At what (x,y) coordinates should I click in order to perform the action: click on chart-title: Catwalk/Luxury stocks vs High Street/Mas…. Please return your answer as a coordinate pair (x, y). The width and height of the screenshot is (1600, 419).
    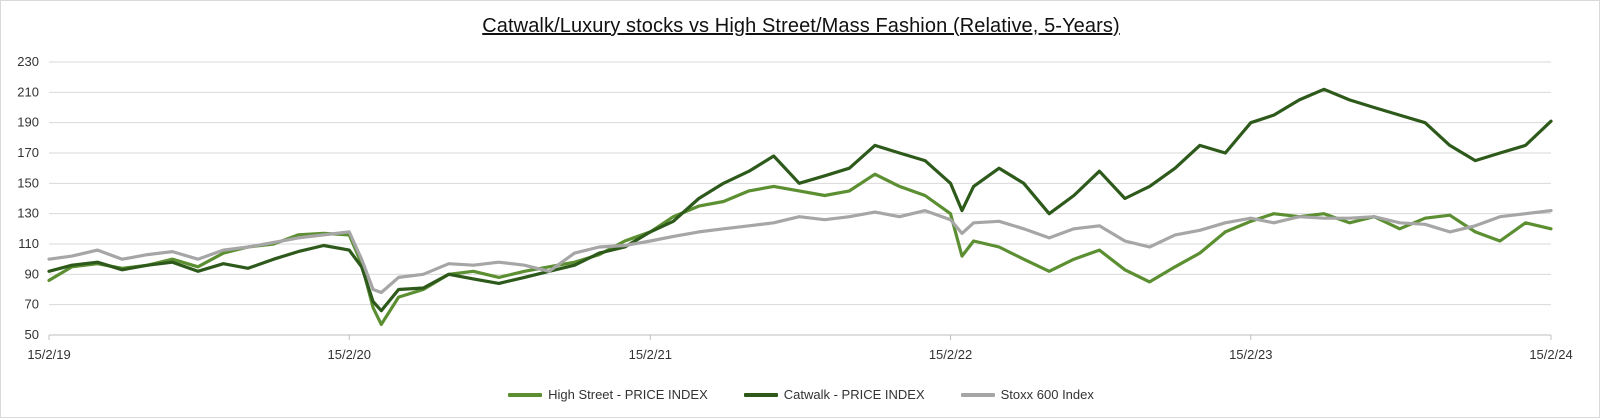
    Looking at the image, I should click on (801, 26).